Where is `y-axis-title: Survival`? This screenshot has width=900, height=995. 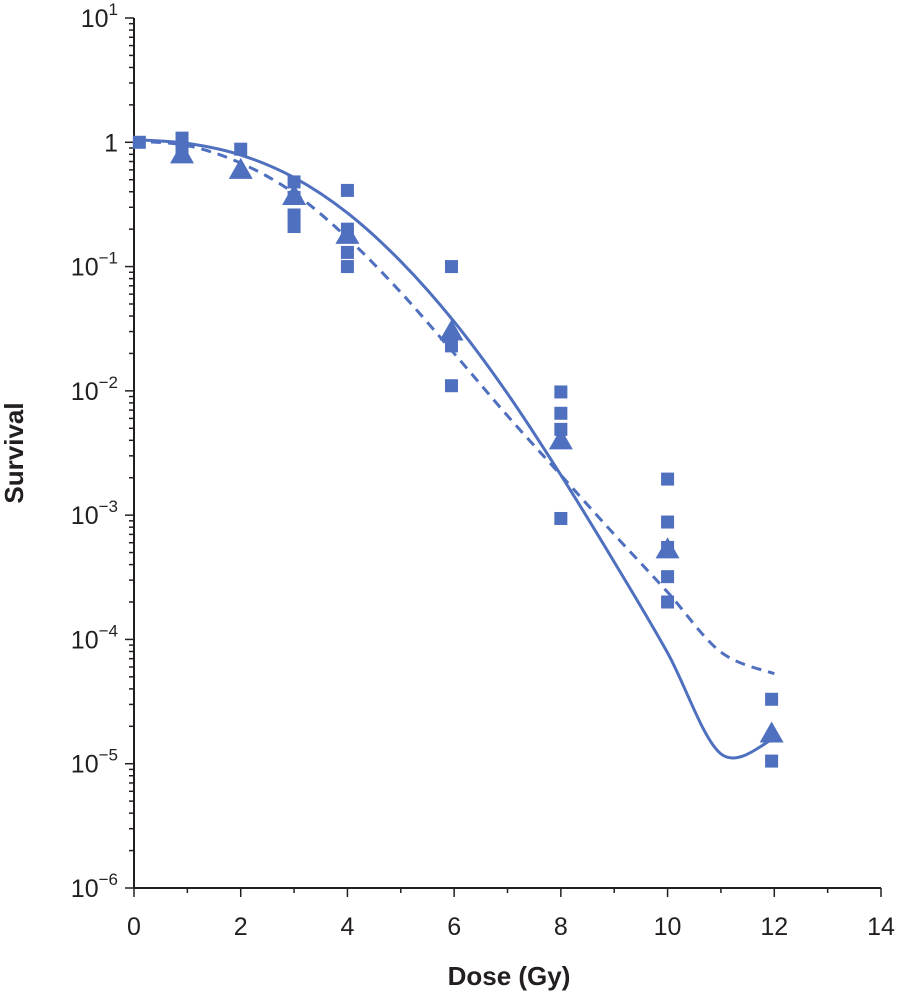 y-axis-title: Survival is located at coordinates (14, 452).